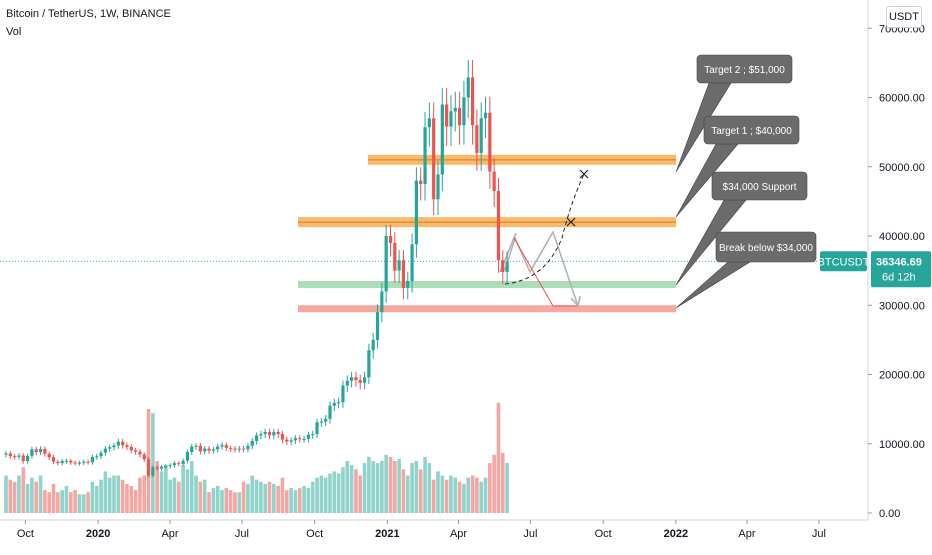  Describe the element at coordinates (545, 272) in the screenshot. I see `red-projection-path` at that location.